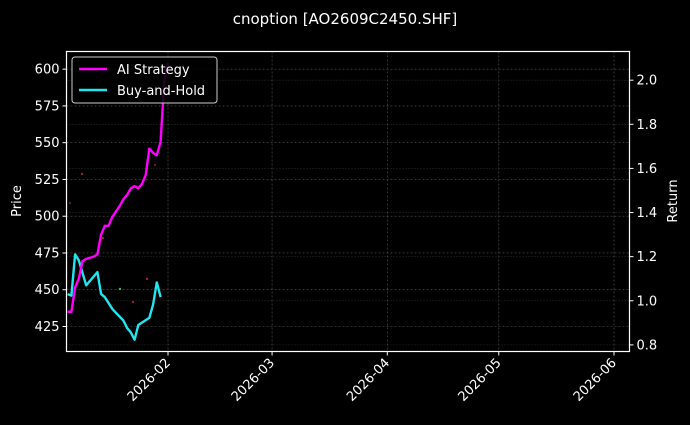 This screenshot has height=425, width=690. I want to click on series-line-ai-strategy, so click(118, 187).